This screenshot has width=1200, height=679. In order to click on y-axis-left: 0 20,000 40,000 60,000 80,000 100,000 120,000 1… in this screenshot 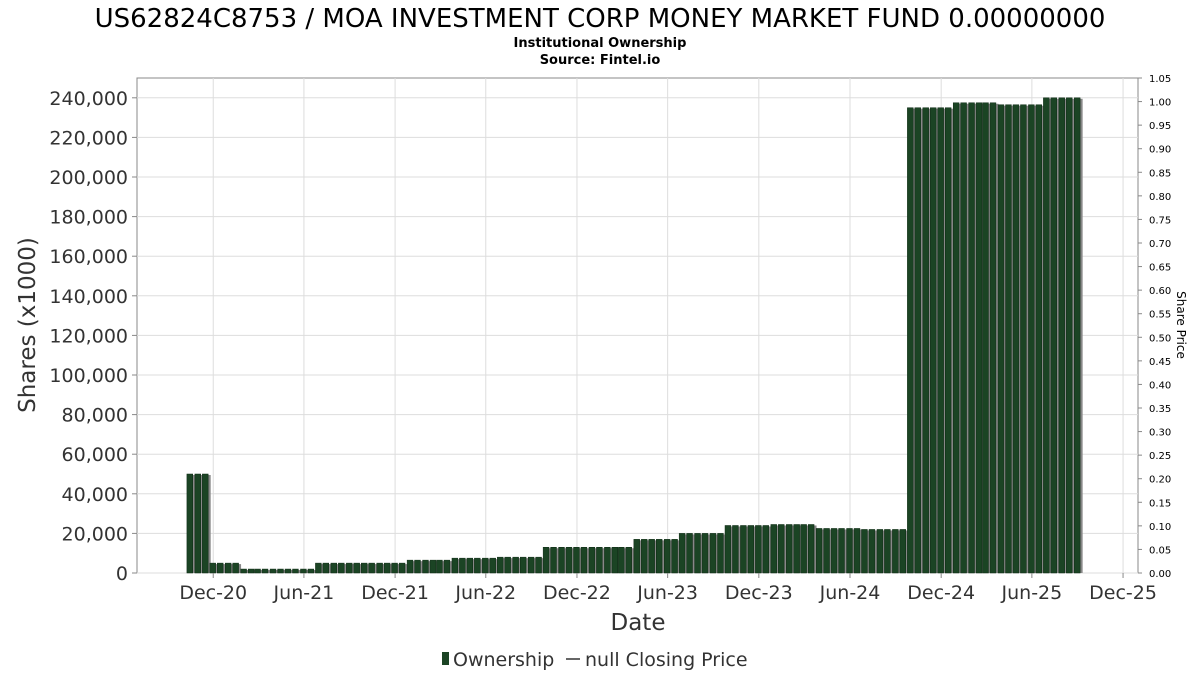, I will do `click(93, 336)`.